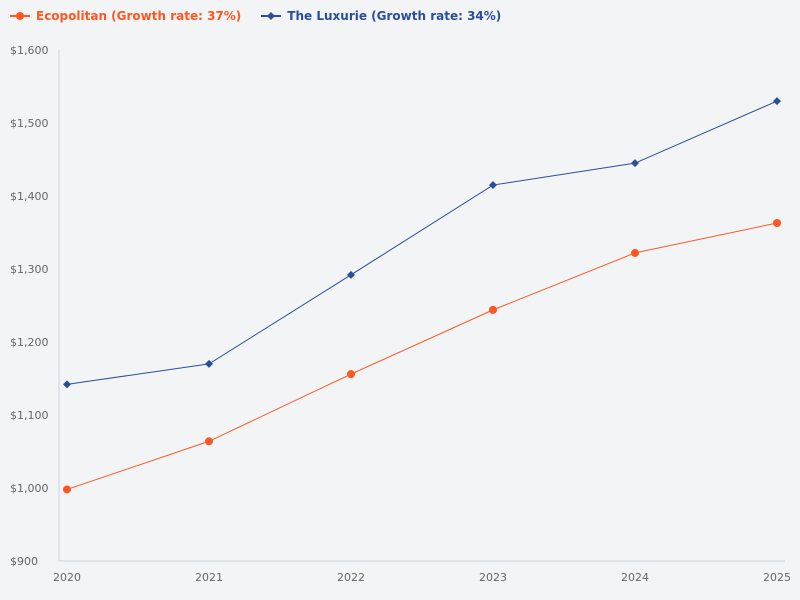  What do you see at coordinates (67, 577) in the screenshot?
I see `x-tick-label: 2020` at bounding box center [67, 577].